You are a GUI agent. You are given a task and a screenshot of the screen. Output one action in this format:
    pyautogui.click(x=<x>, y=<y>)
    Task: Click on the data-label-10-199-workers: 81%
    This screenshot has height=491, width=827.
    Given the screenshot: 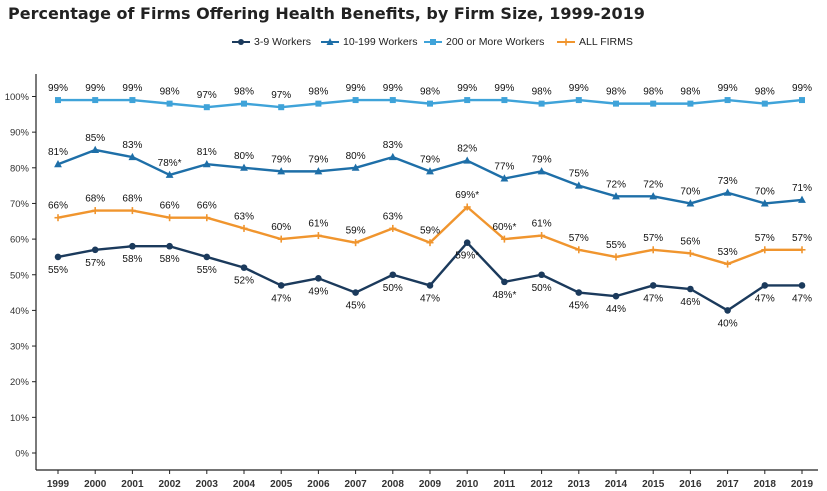 What is the action you would take?
    pyautogui.click(x=58, y=152)
    